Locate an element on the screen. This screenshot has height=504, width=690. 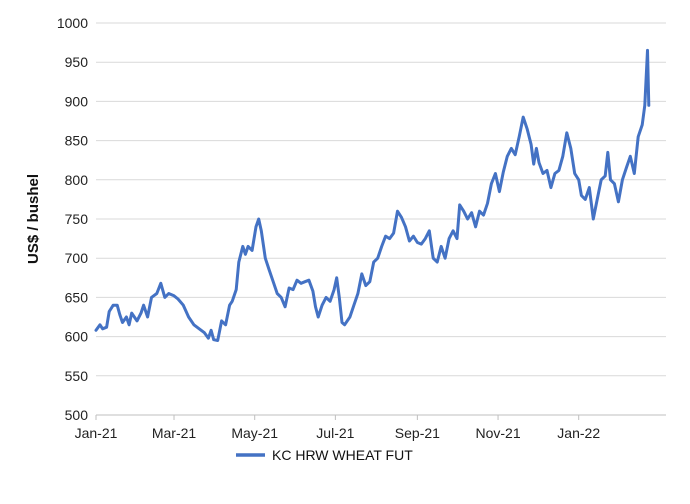
x-tick-label: Jan-22 is located at coordinates (578, 433).